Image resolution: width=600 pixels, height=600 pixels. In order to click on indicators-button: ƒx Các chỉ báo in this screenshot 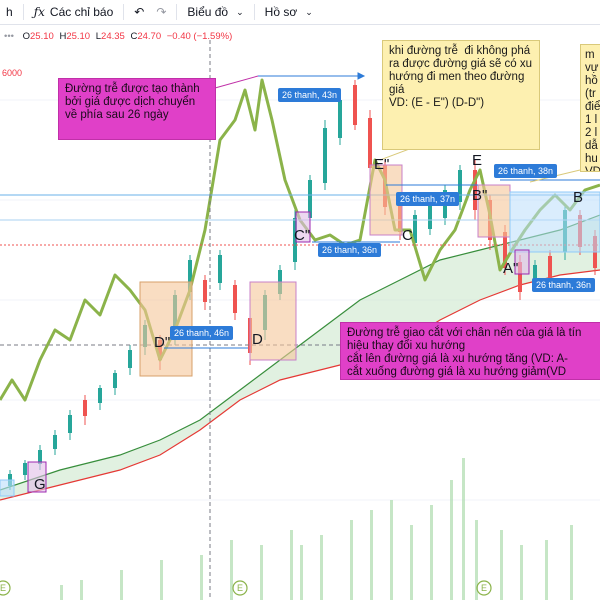, I will do `click(74, 12)`.